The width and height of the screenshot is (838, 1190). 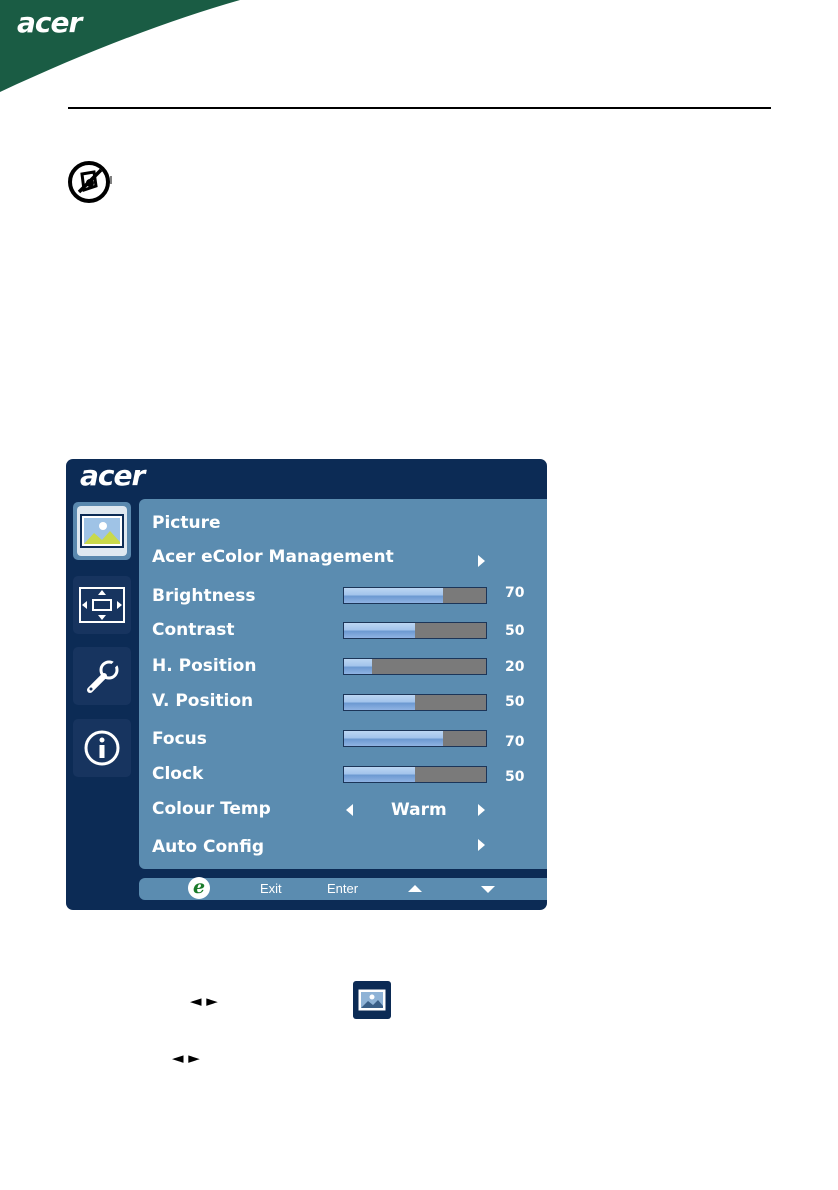 I want to click on focus-fill, so click(x=394, y=738).